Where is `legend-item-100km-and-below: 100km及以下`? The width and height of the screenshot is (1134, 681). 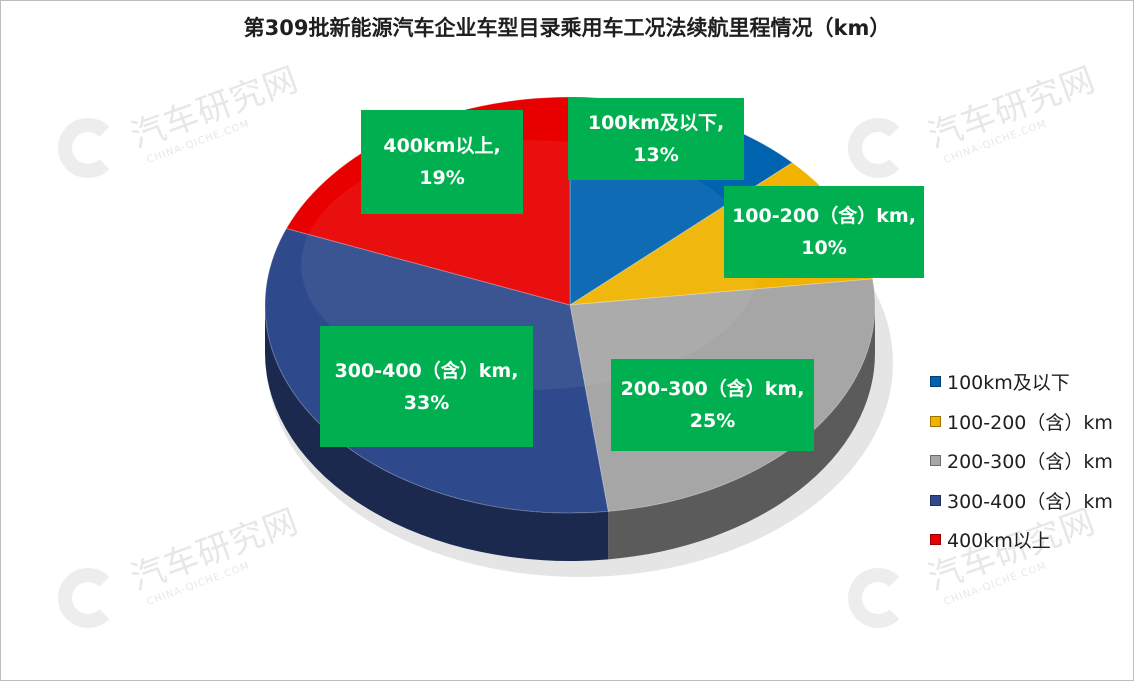 legend-item-100km-and-below: 100km及以下 is located at coordinates (1021, 382).